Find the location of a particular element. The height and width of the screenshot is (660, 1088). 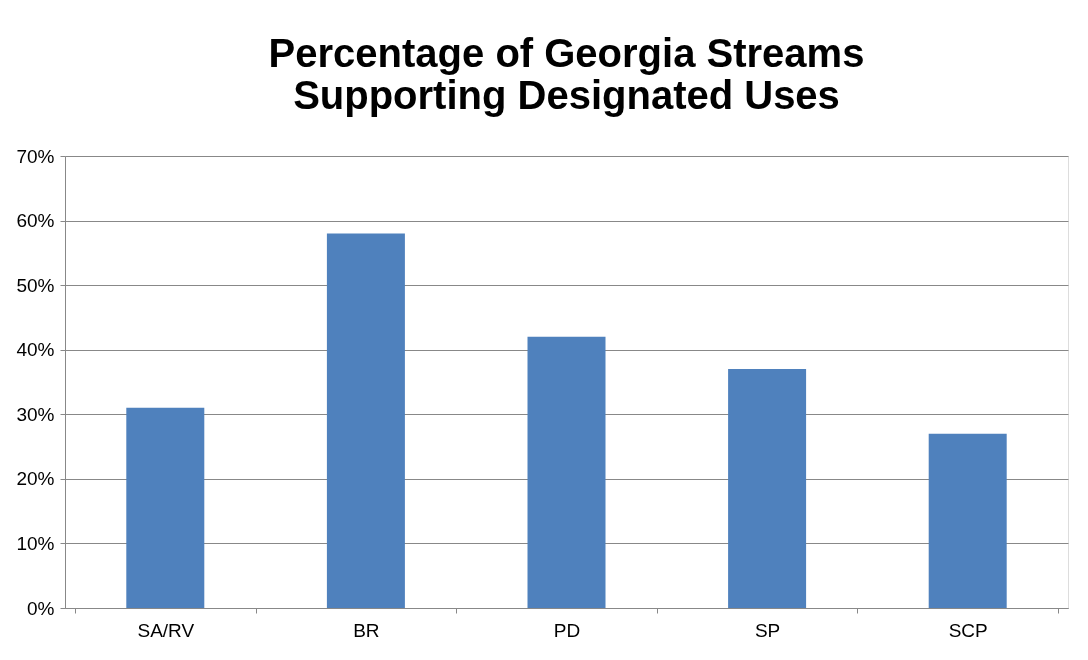

y-tick-label: 60% is located at coordinates (35, 221).